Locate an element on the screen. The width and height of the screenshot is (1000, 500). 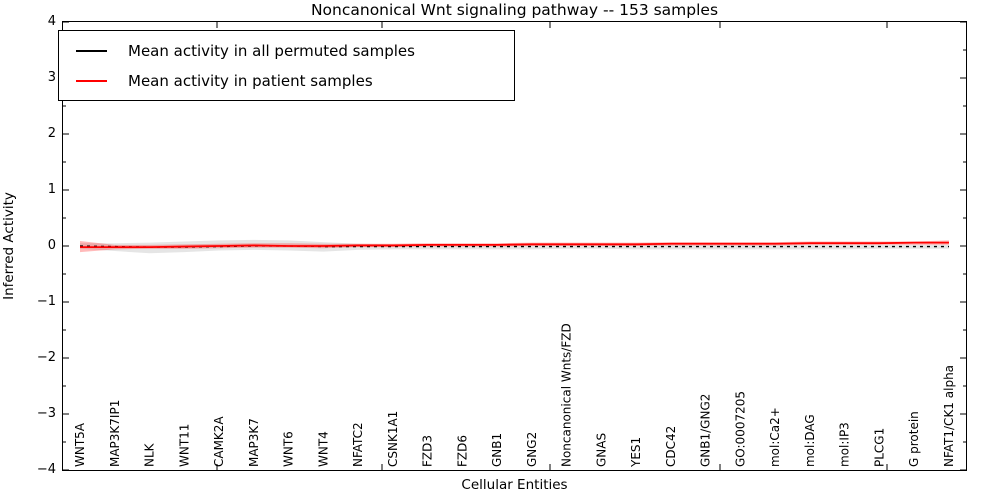
legend-label: Mean activity in patient samples is located at coordinates (250, 81).